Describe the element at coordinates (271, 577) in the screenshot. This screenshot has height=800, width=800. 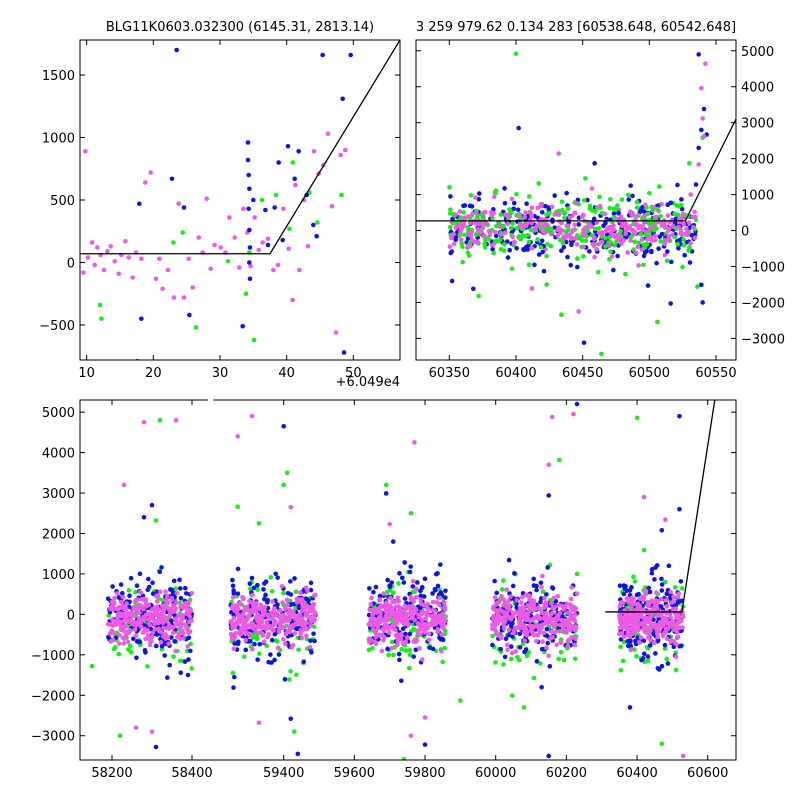
I see `bottom-season-1-point-green` at that location.